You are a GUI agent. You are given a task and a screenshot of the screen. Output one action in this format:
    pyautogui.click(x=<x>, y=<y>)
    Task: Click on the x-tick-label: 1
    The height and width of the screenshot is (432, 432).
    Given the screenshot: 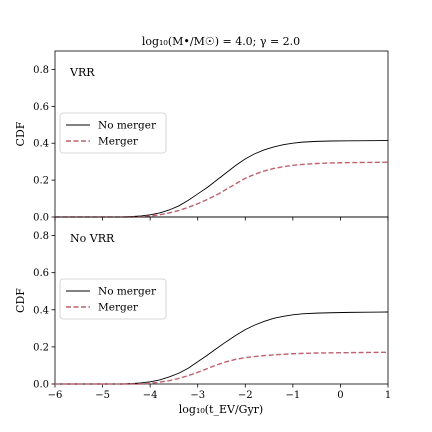 What is the action you would take?
    pyautogui.click(x=388, y=395)
    